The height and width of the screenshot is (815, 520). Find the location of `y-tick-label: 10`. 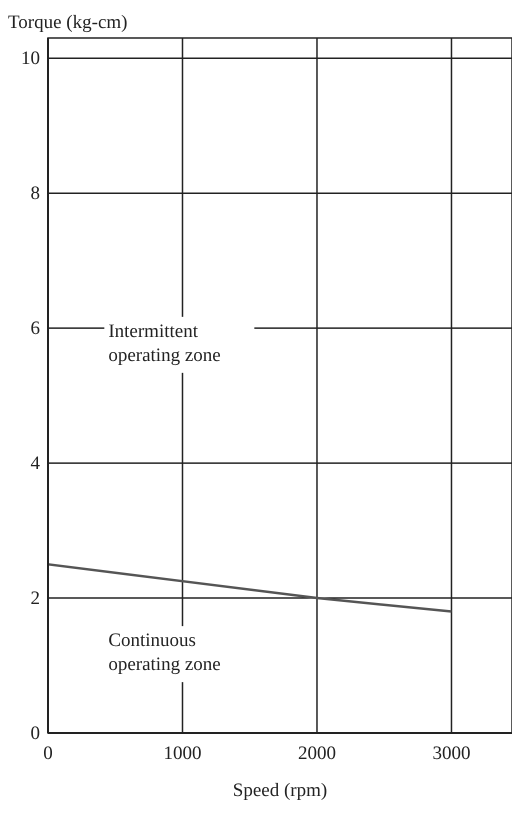

y-tick-label: 10 is located at coordinates (30, 59).